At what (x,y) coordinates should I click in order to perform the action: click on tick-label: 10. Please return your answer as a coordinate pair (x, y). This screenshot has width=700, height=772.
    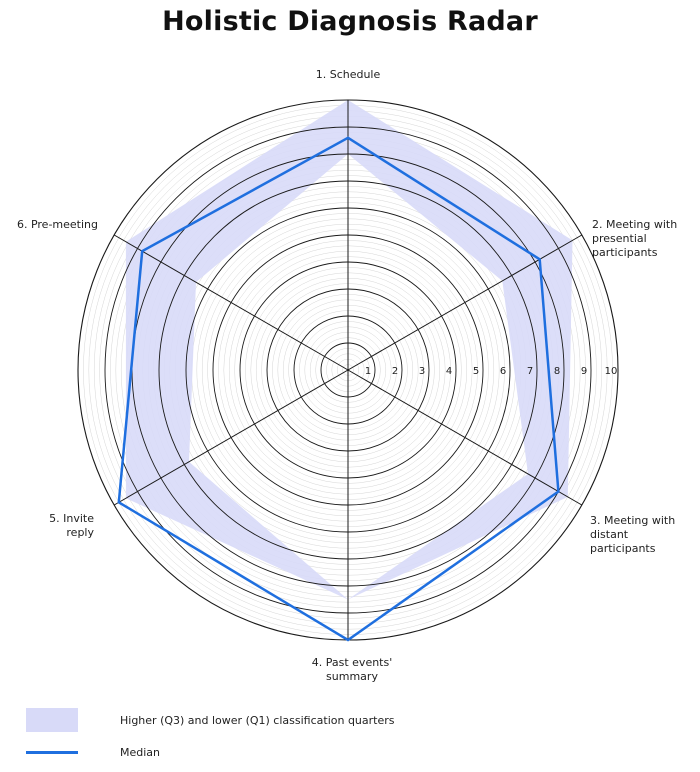
    Looking at the image, I should click on (611, 371).